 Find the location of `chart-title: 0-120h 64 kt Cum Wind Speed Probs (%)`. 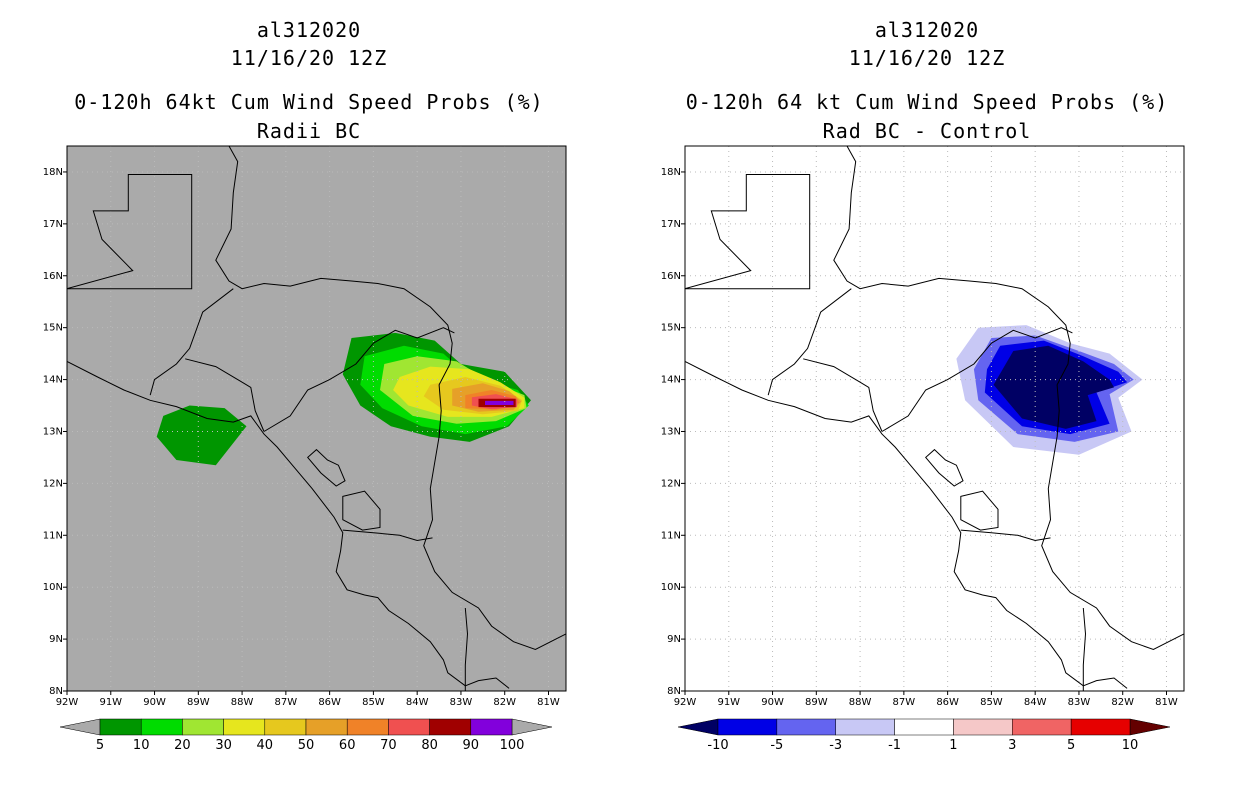

chart-title: 0-120h 64 kt Cum Wind Speed Probs (%) is located at coordinates (927, 102).